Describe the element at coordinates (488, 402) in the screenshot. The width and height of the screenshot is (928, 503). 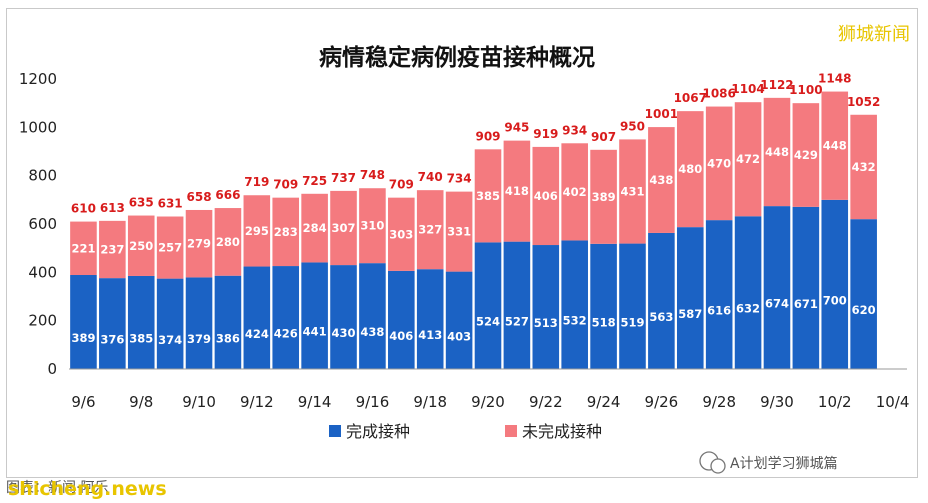
I see `x-tick-label: 9/20` at that location.